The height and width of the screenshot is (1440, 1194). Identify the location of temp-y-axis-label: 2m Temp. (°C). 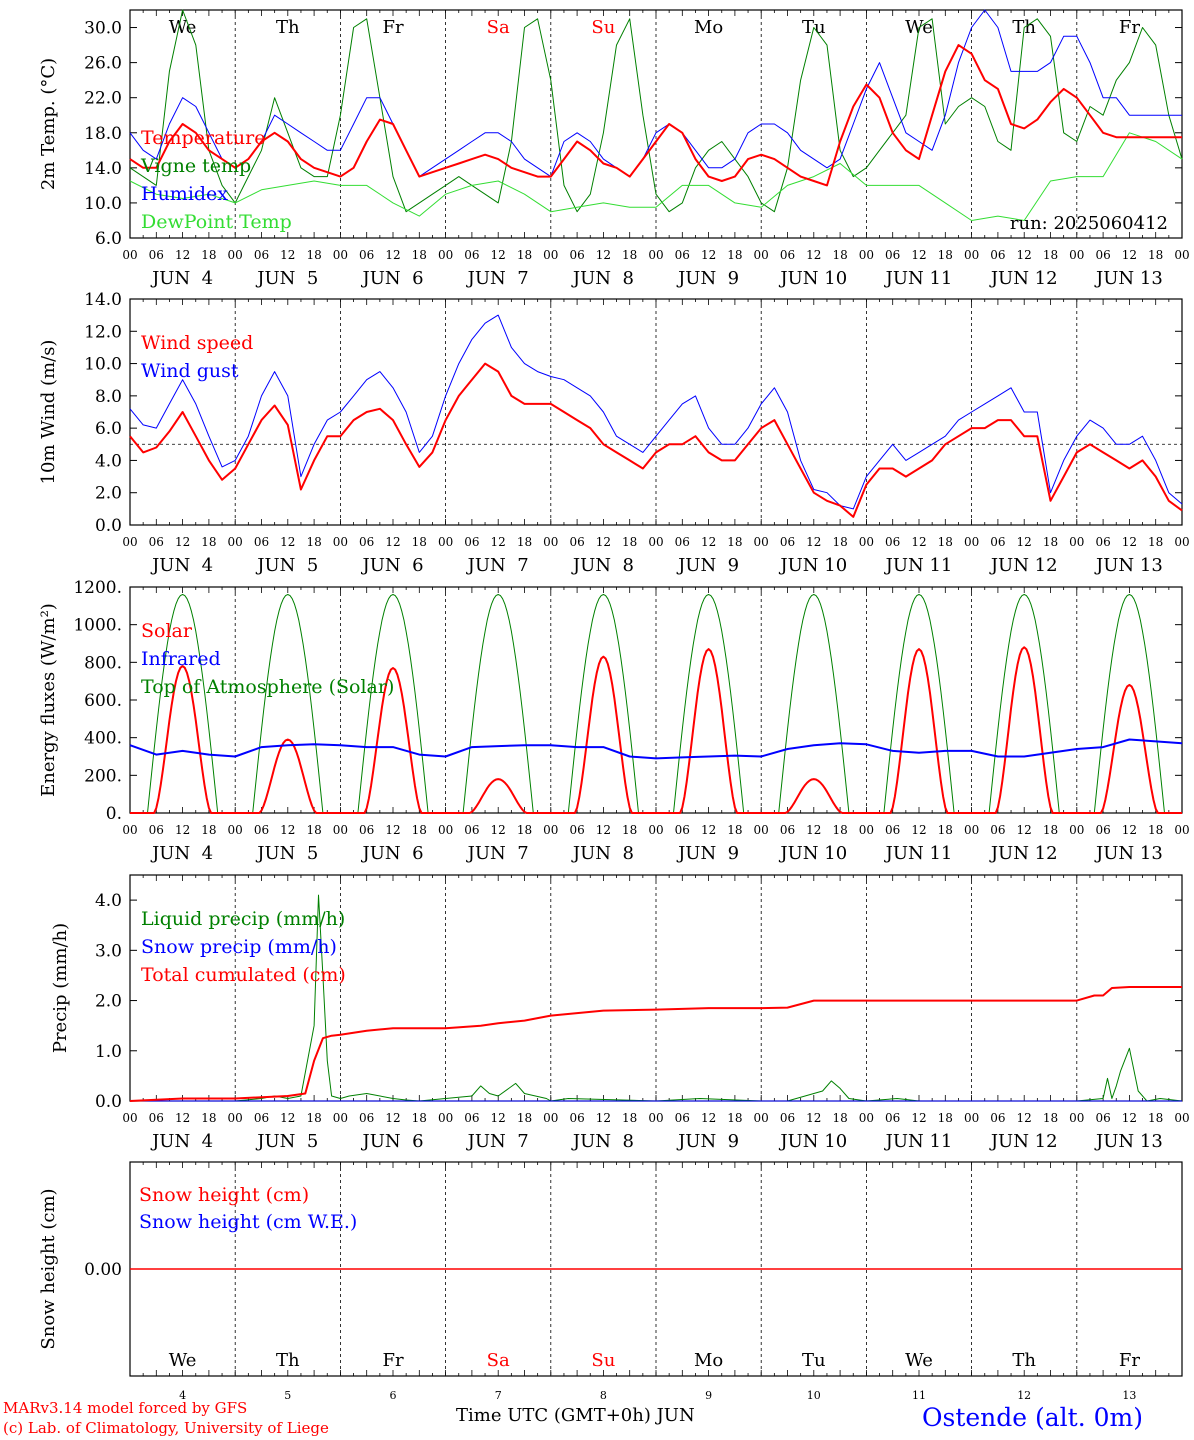
(48, 124).